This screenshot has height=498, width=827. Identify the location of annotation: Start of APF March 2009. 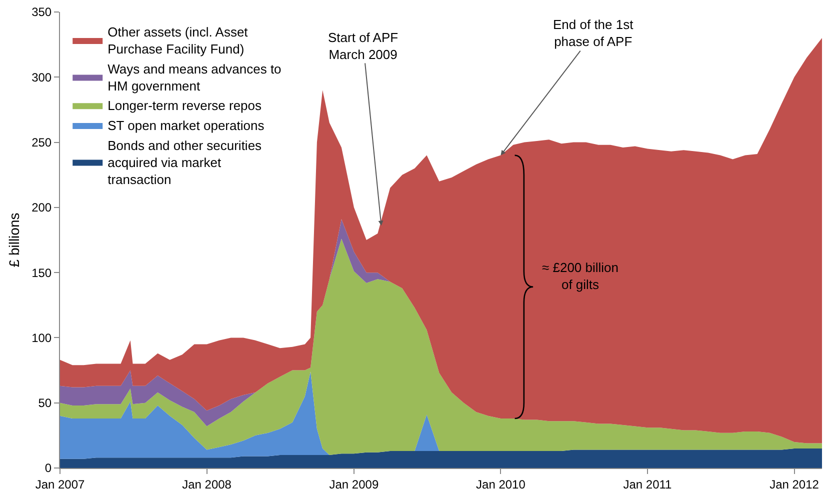
(363, 46).